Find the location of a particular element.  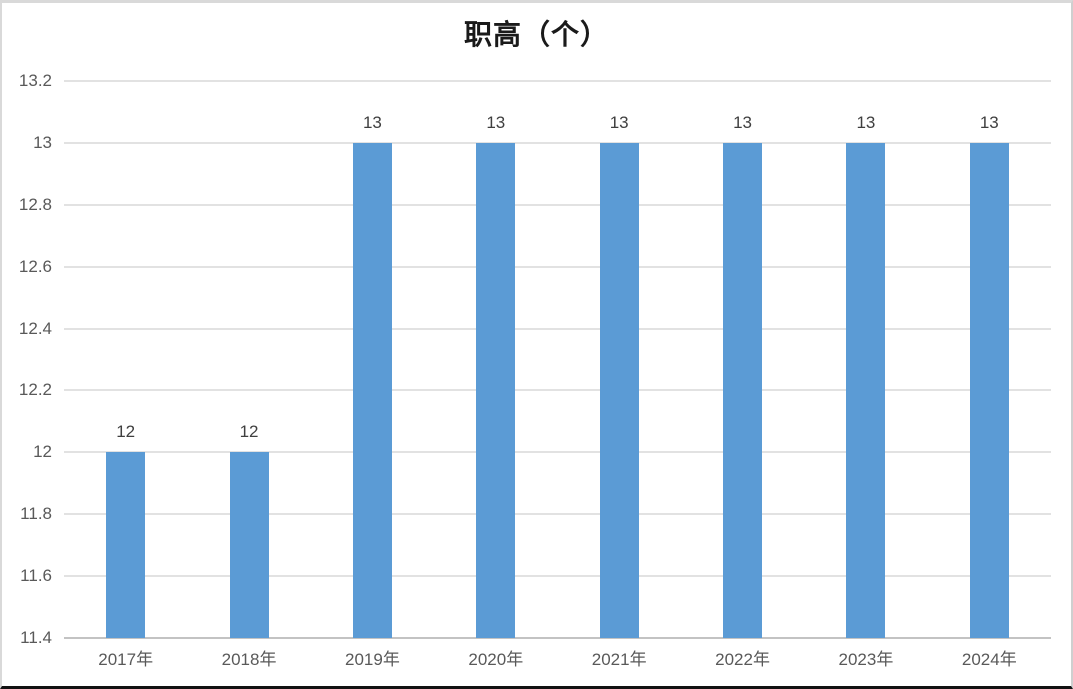

y-axis-tick-label: 12 is located at coordinates (42, 452).